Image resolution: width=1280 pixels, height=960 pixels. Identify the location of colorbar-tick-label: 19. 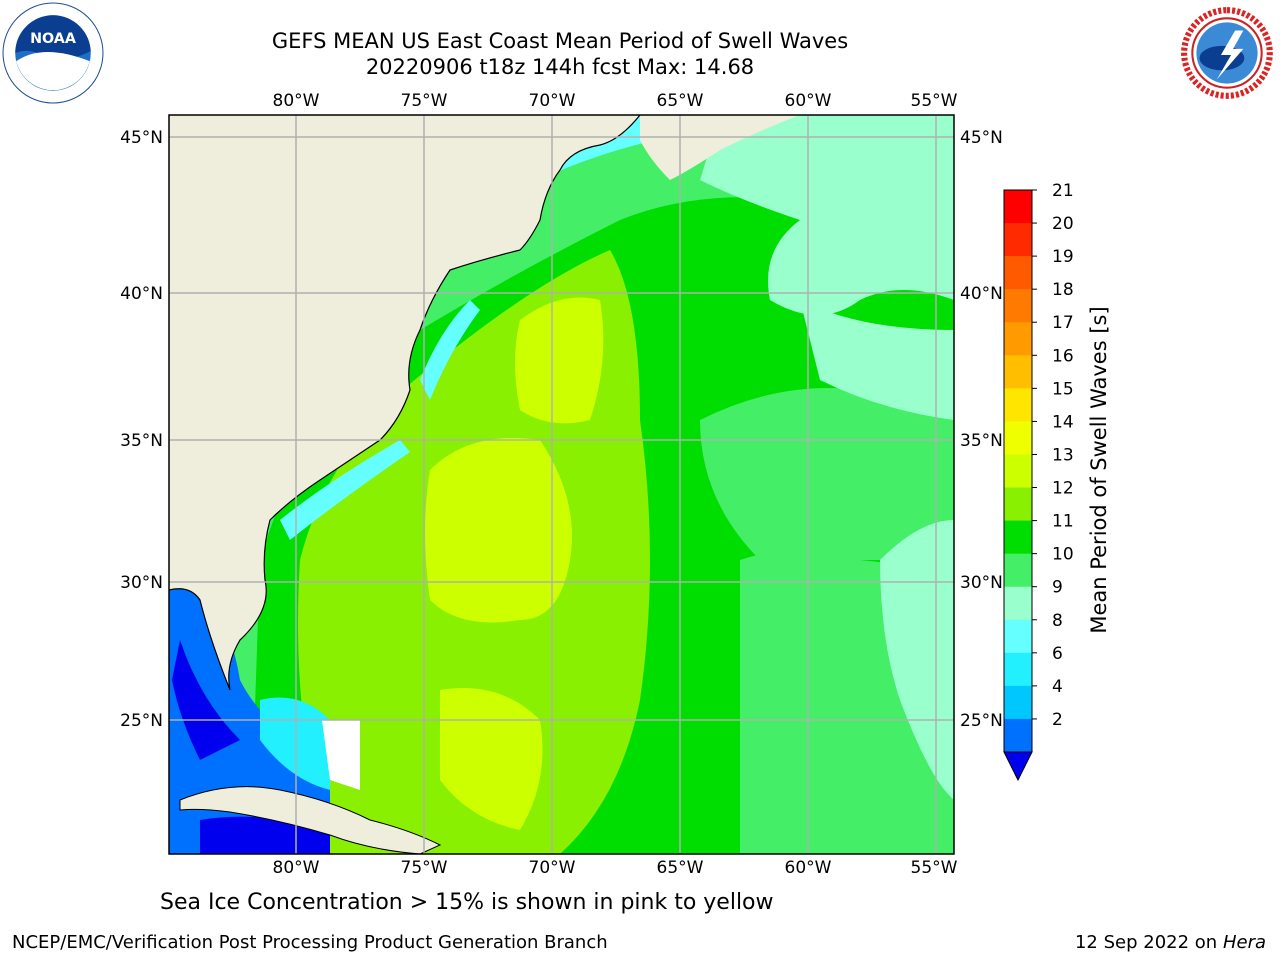
(1063, 257).